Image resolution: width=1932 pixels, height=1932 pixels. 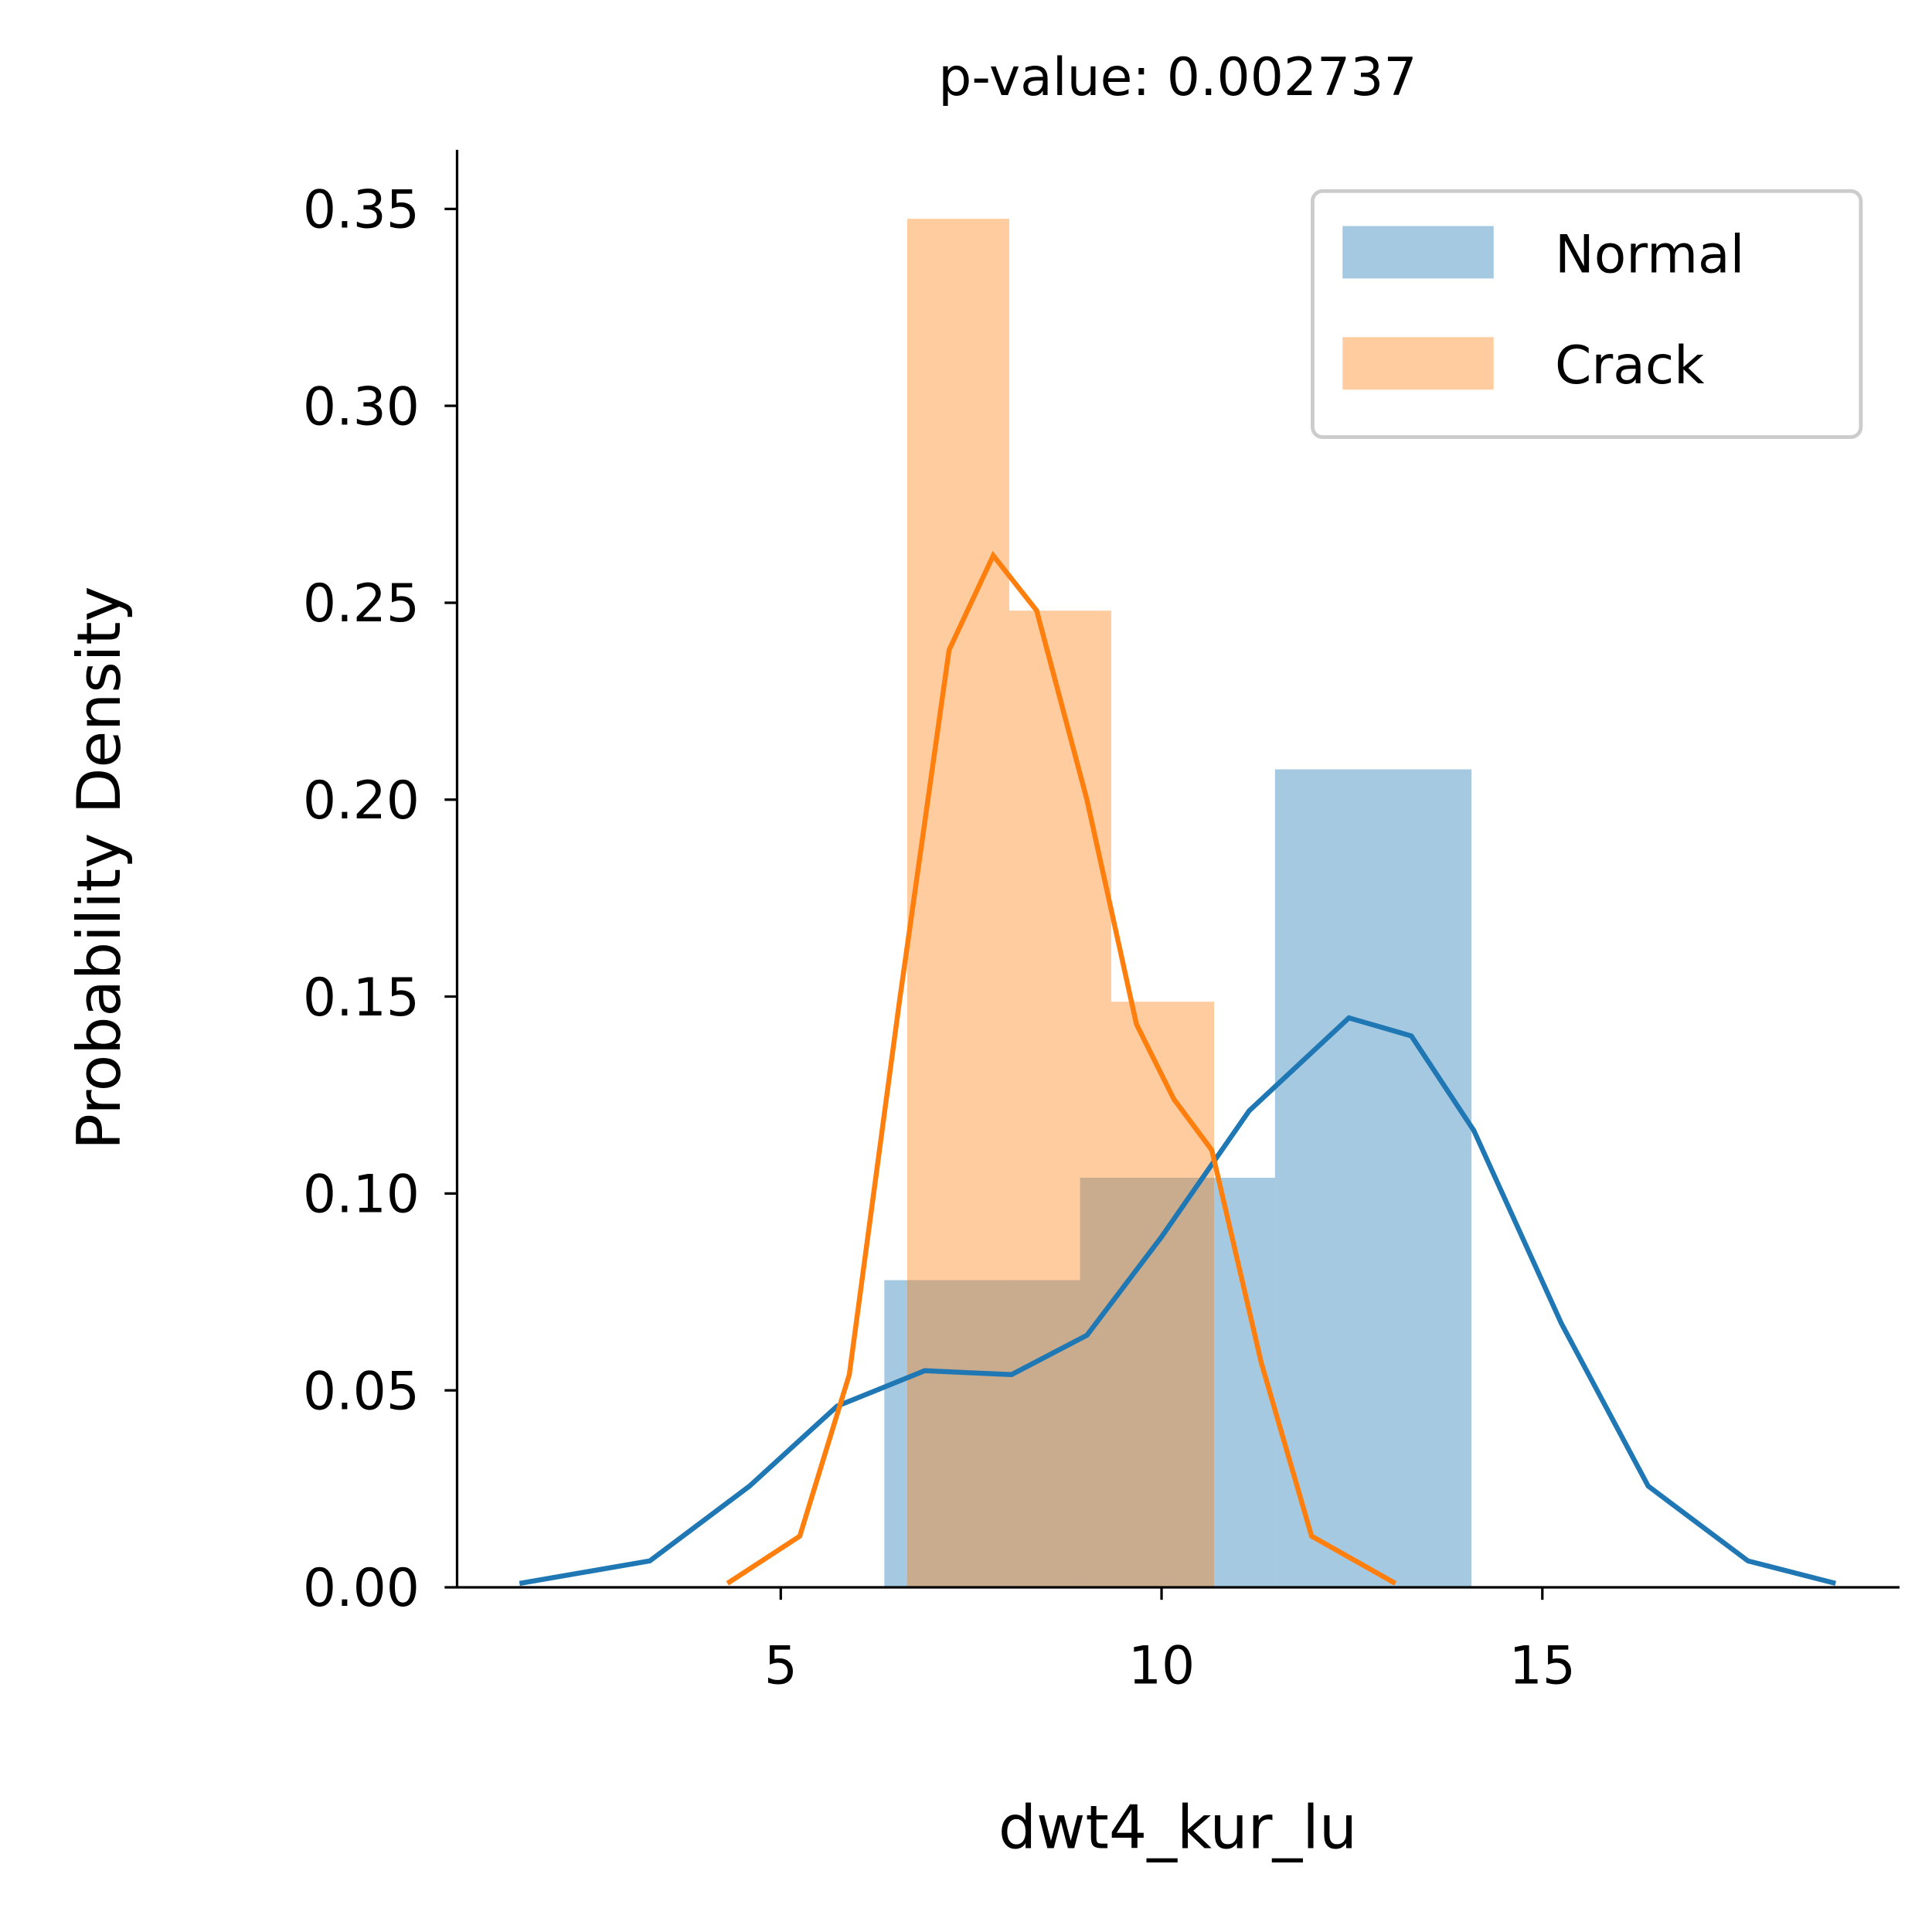 I want to click on y-tick-label: 0.30, so click(x=362, y=407).